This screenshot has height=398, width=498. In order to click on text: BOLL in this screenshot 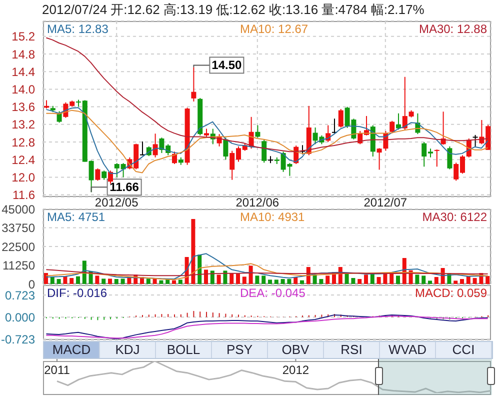, I will do `click(184, 350)`.